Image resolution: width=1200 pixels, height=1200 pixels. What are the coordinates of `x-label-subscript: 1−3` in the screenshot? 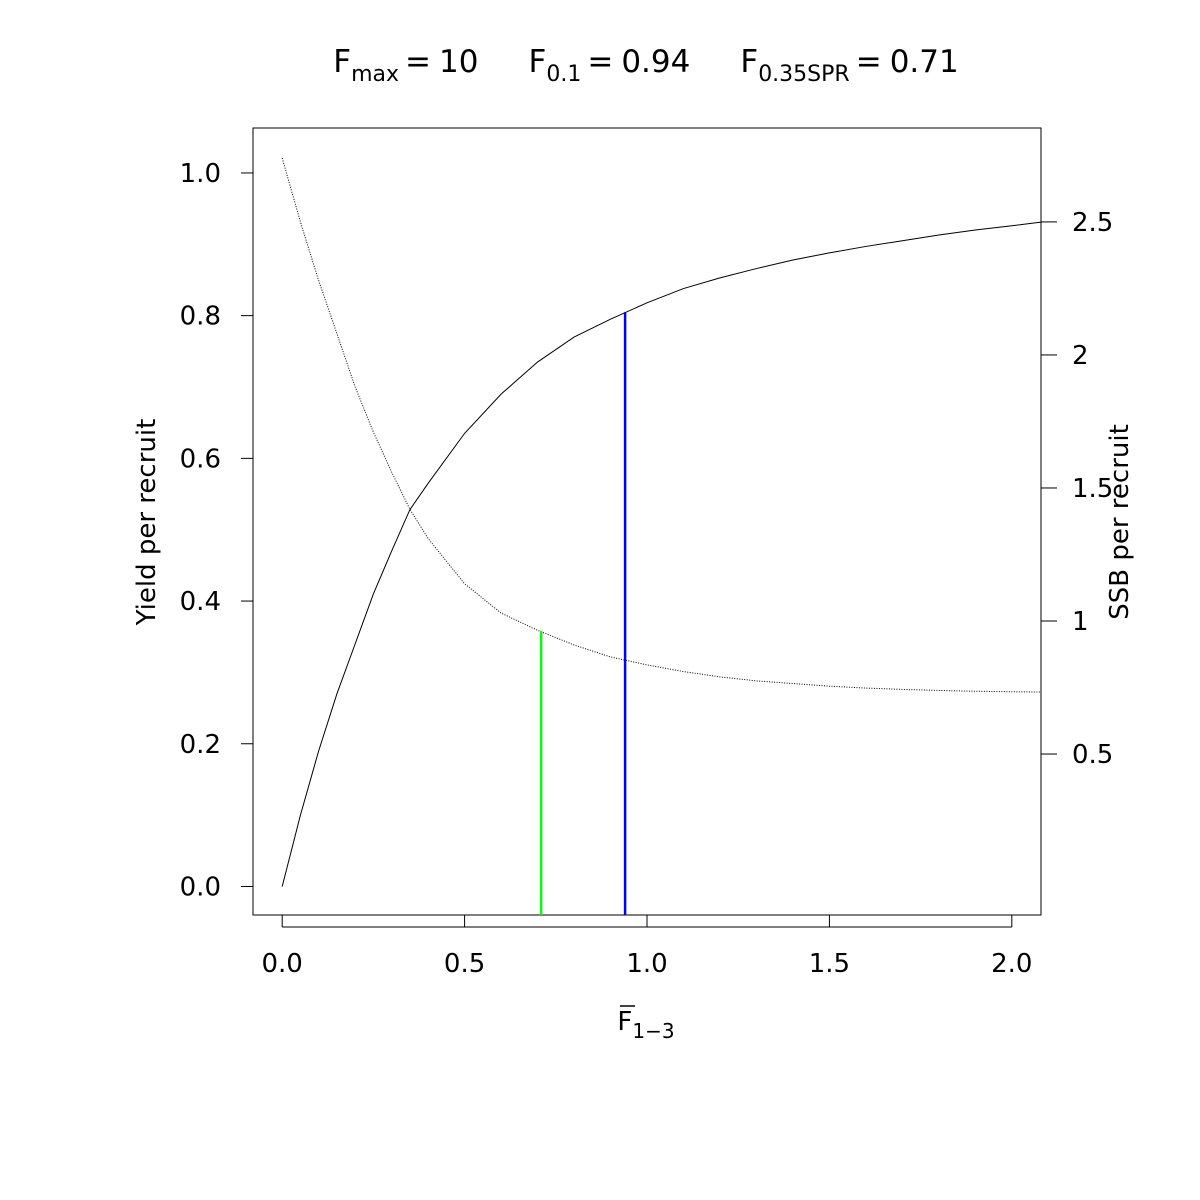 It's located at (653, 1031).